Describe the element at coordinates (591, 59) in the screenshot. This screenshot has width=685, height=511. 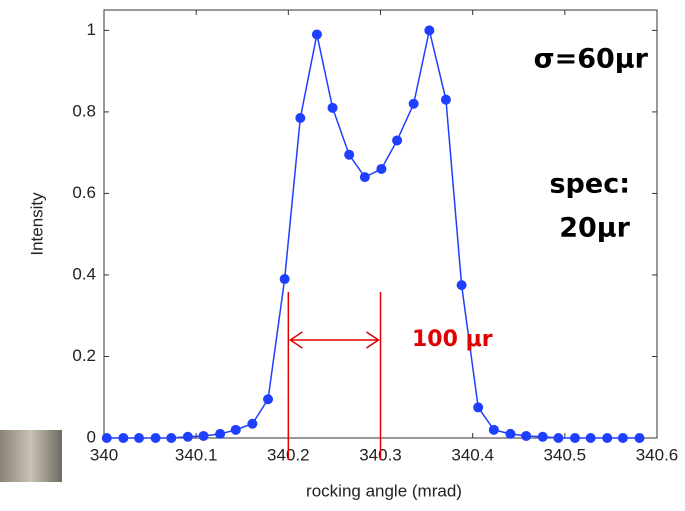
I see `annotation: σ=60μr` at that location.